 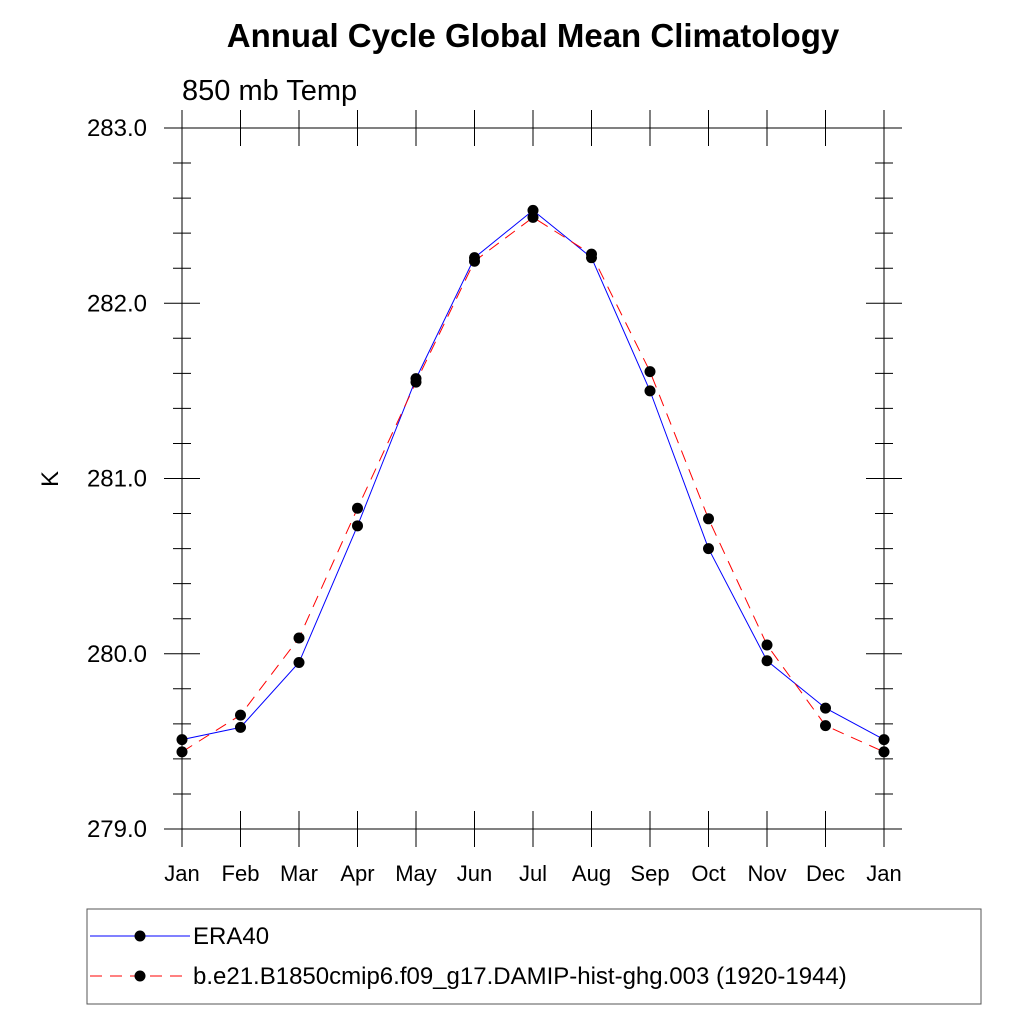 I want to click on y-tick-label: 282.0, so click(x=117, y=303).